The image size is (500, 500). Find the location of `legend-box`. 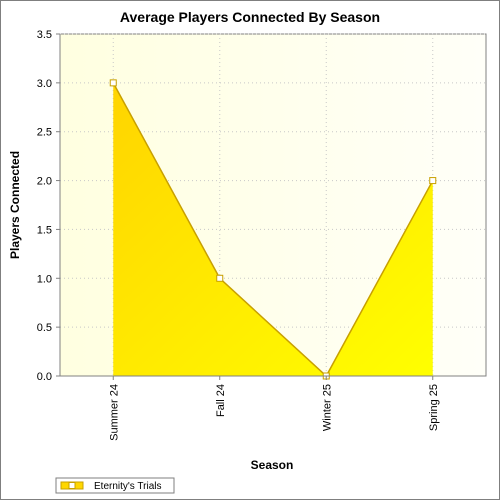

legend-box is located at coordinates (115, 485).